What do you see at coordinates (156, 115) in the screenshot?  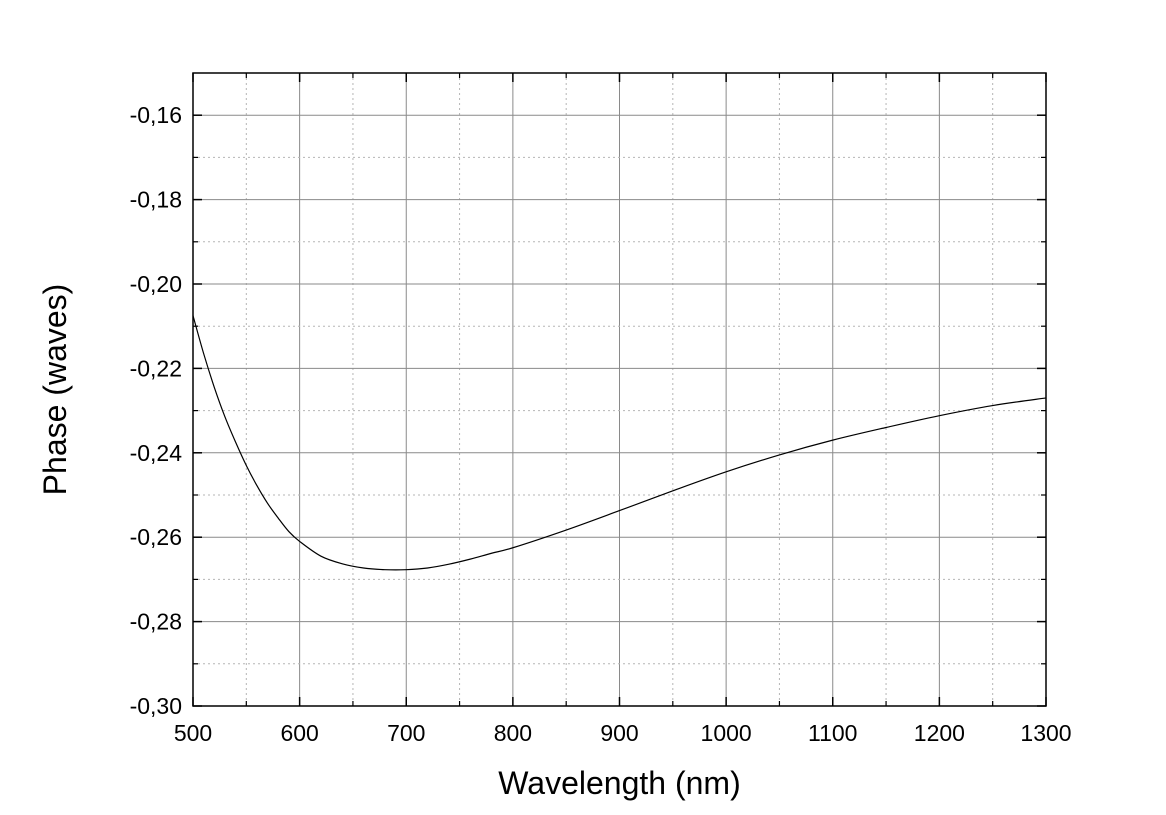 I see `y-tick-label: -0,16` at bounding box center [156, 115].